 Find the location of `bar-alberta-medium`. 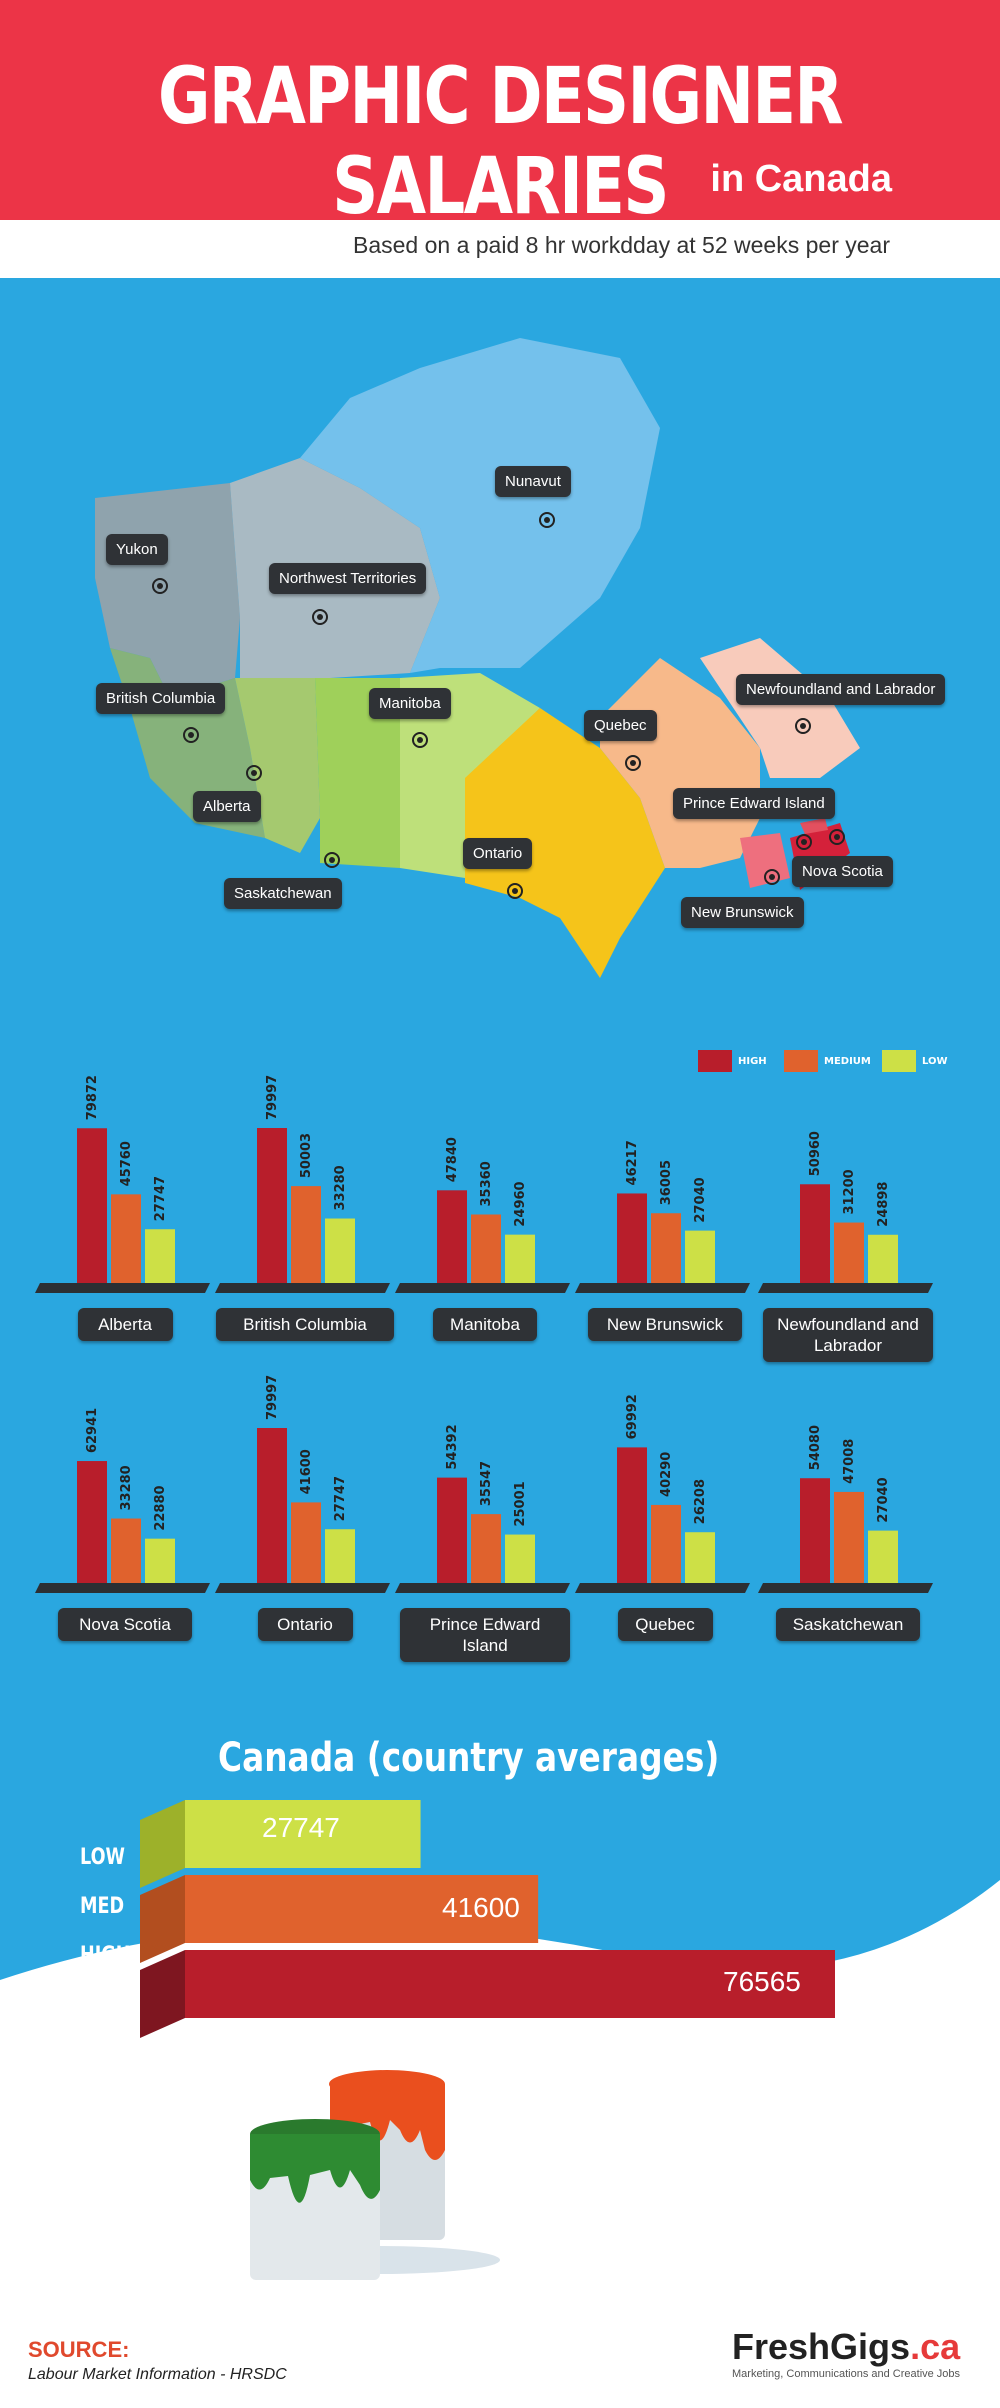

bar-alberta-medium is located at coordinates (126, 1238).